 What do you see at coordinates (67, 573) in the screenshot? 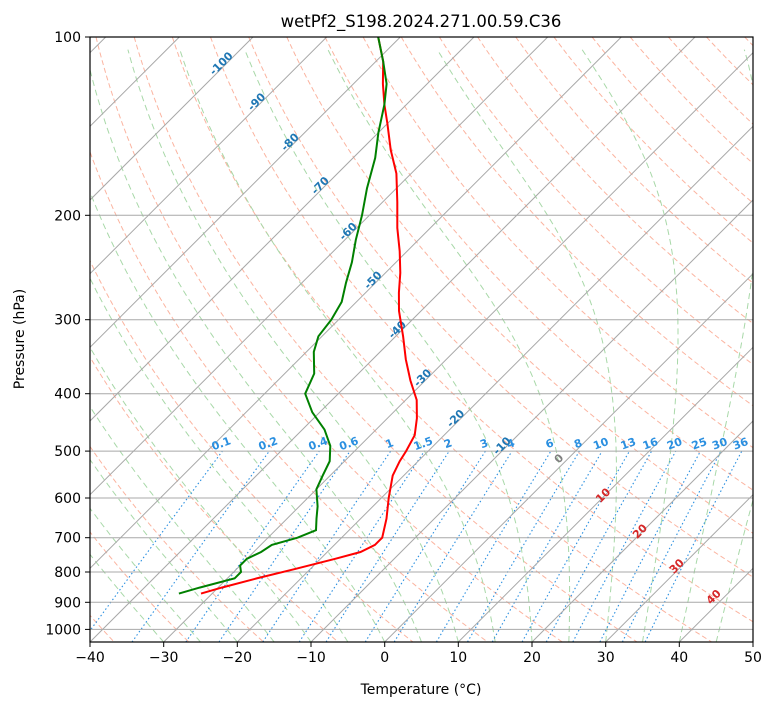
I see `y-tick-label: 800` at bounding box center [67, 573].